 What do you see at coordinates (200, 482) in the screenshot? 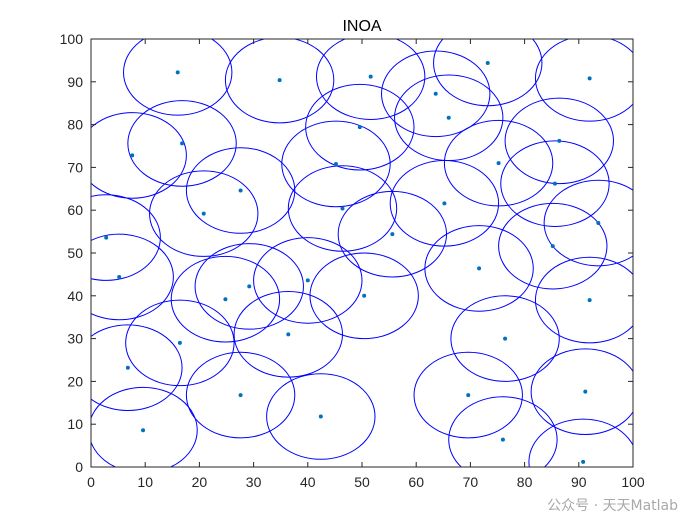
I see `x-tick-label-2: 20` at bounding box center [200, 482].